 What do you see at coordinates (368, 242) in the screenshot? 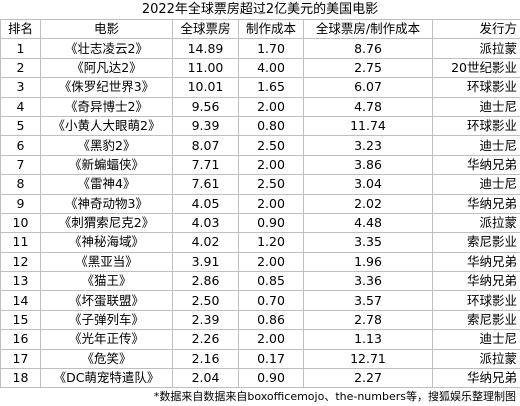
I see `table-cell: 3.35` at bounding box center [368, 242].